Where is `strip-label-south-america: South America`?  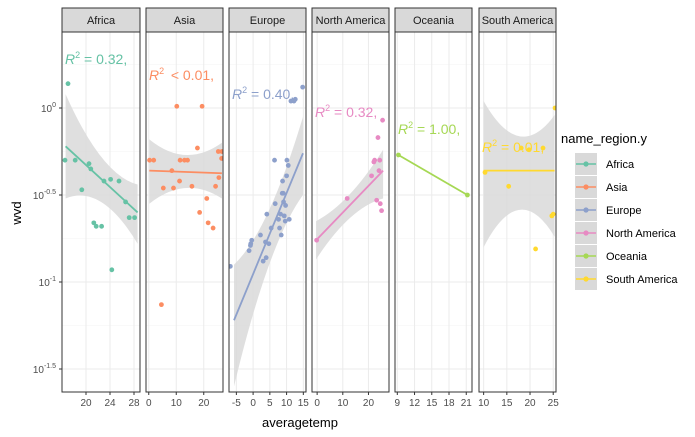
strip-label-south-america: South America is located at coordinates (518, 21).